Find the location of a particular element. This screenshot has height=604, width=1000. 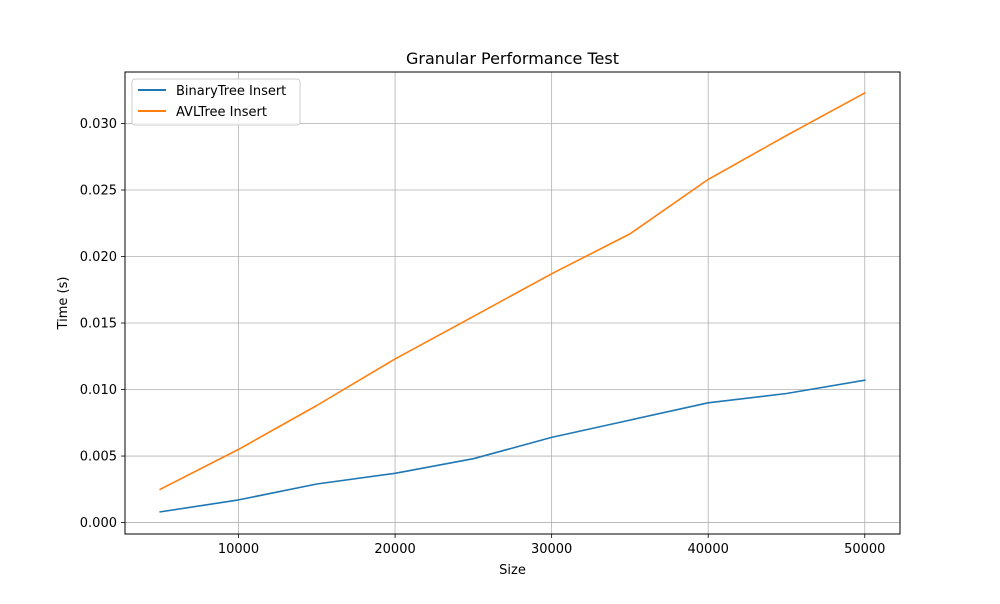

x-tick-label: 40000 is located at coordinates (708, 549).